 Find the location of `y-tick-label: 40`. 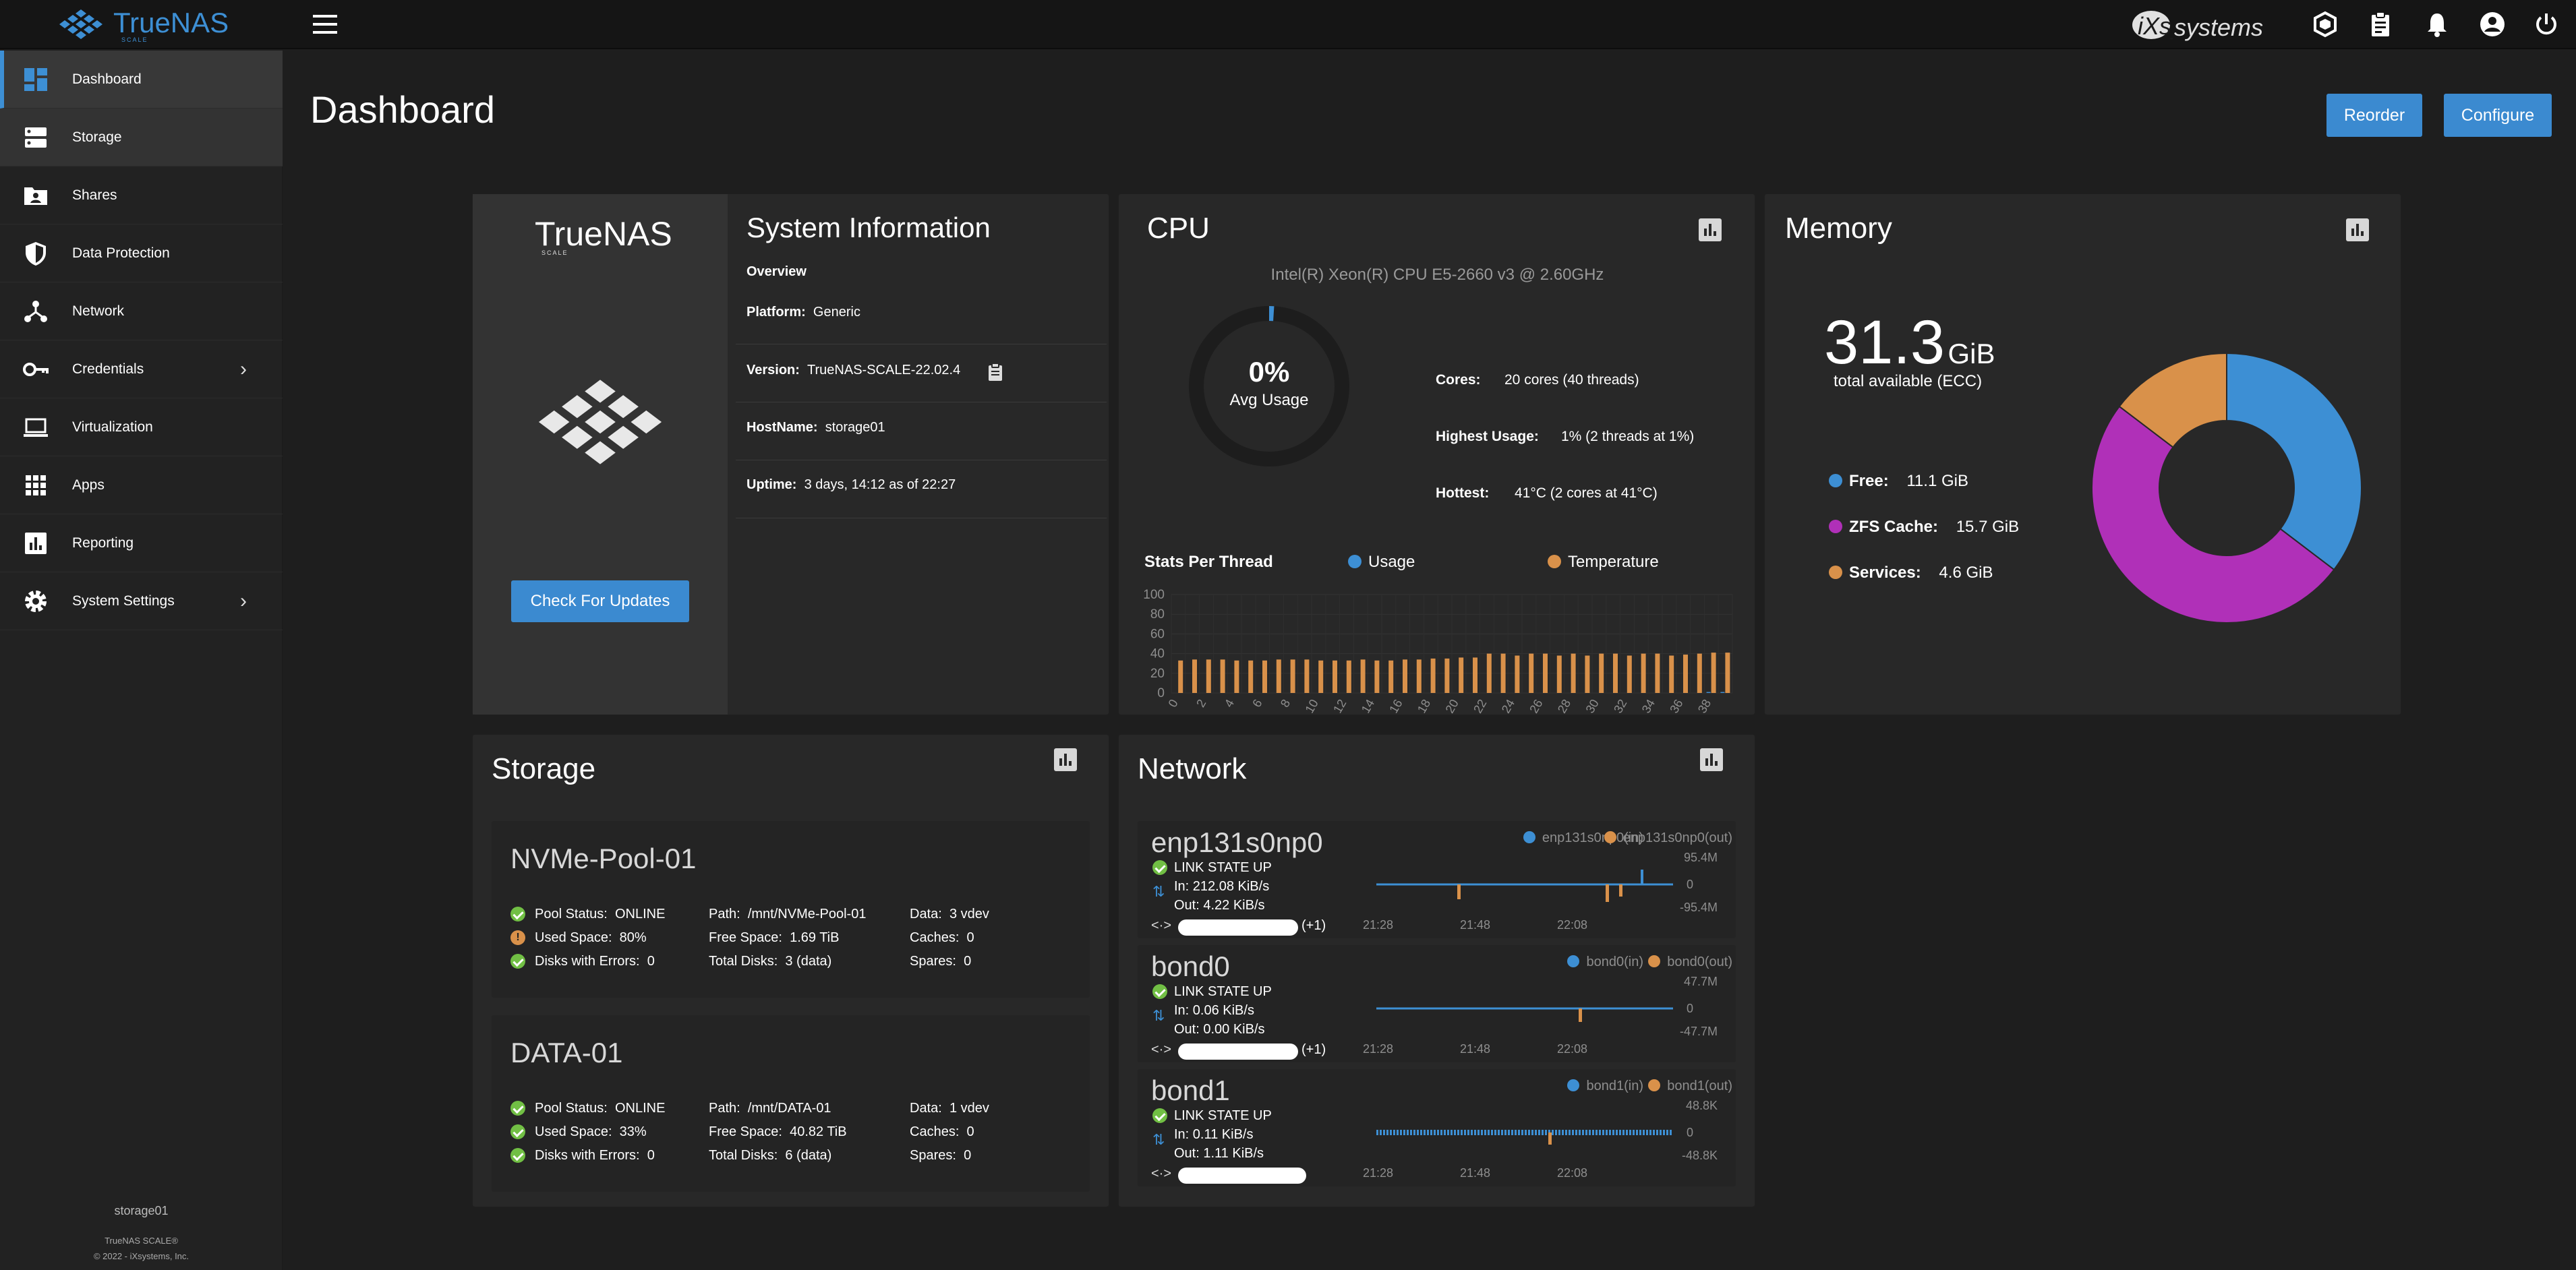

y-tick-label: 40 is located at coordinates (1158, 654).